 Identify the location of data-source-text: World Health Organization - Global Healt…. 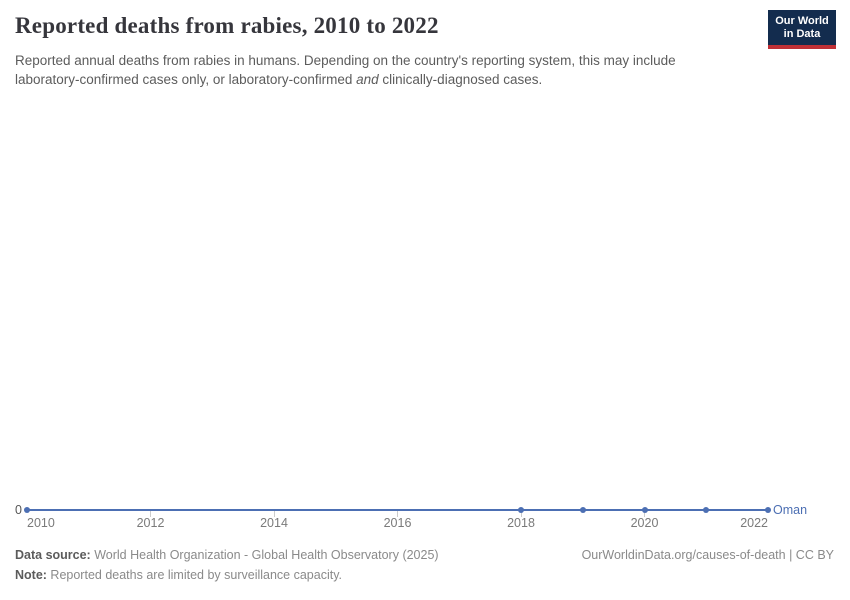
(264, 555).